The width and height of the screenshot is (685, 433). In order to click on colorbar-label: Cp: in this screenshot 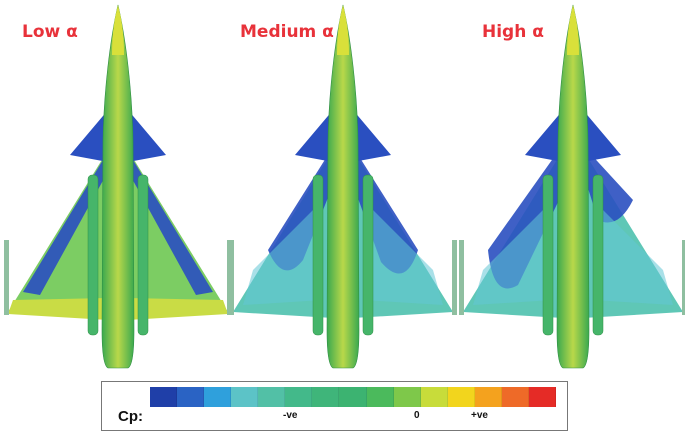, I will do `click(130, 416)`.